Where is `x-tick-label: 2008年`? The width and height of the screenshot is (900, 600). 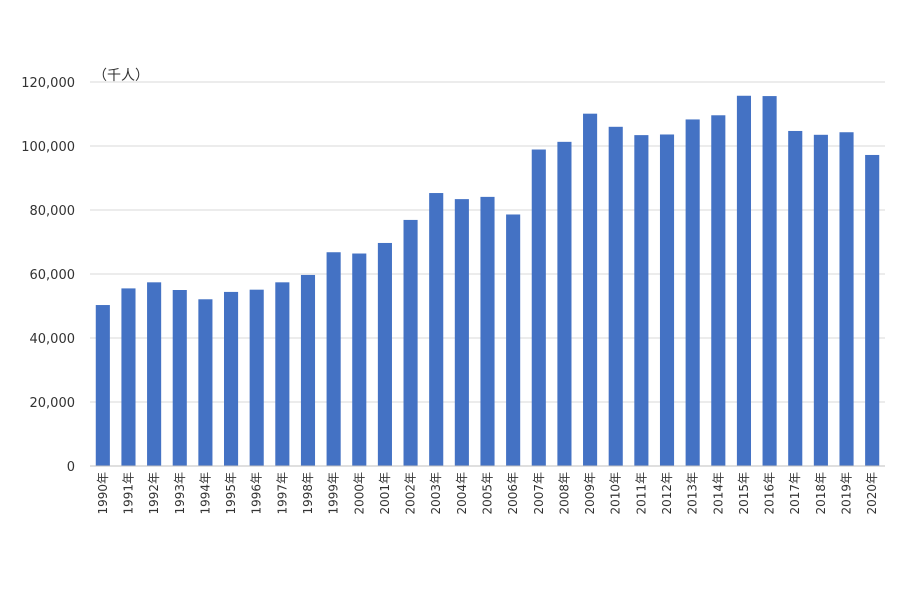 x-tick-label: 2008年 is located at coordinates (564, 493).